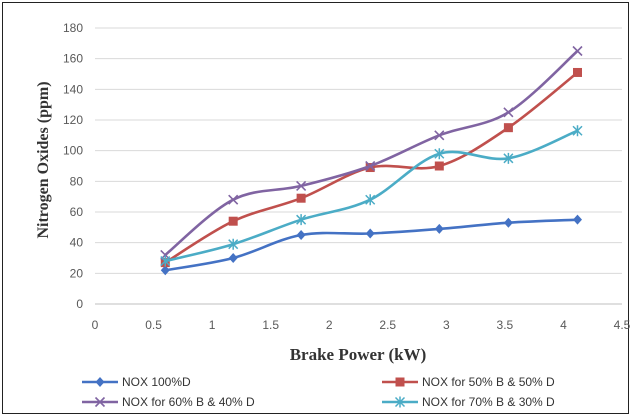  What do you see at coordinates (488, 402) in the screenshot?
I see `legend-label: NOX for 70% B & 30% D` at bounding box center [488, 402].